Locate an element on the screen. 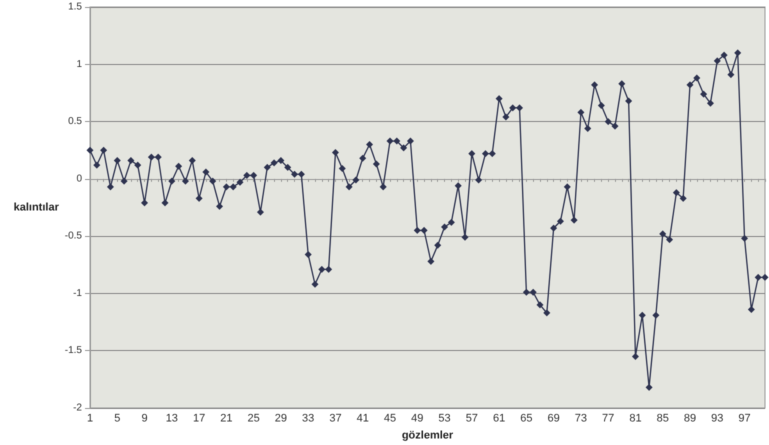  x-tick-label: 89 is located at coordinates (690, 418).